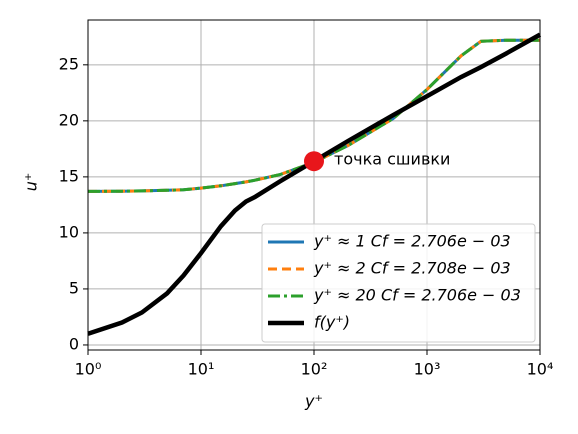 The image size is (578, 434). What do you see at coordinates (332, 322) in the screenshot?
I see `legend-label: f(y⁺)` at bounding box center [332, 322].